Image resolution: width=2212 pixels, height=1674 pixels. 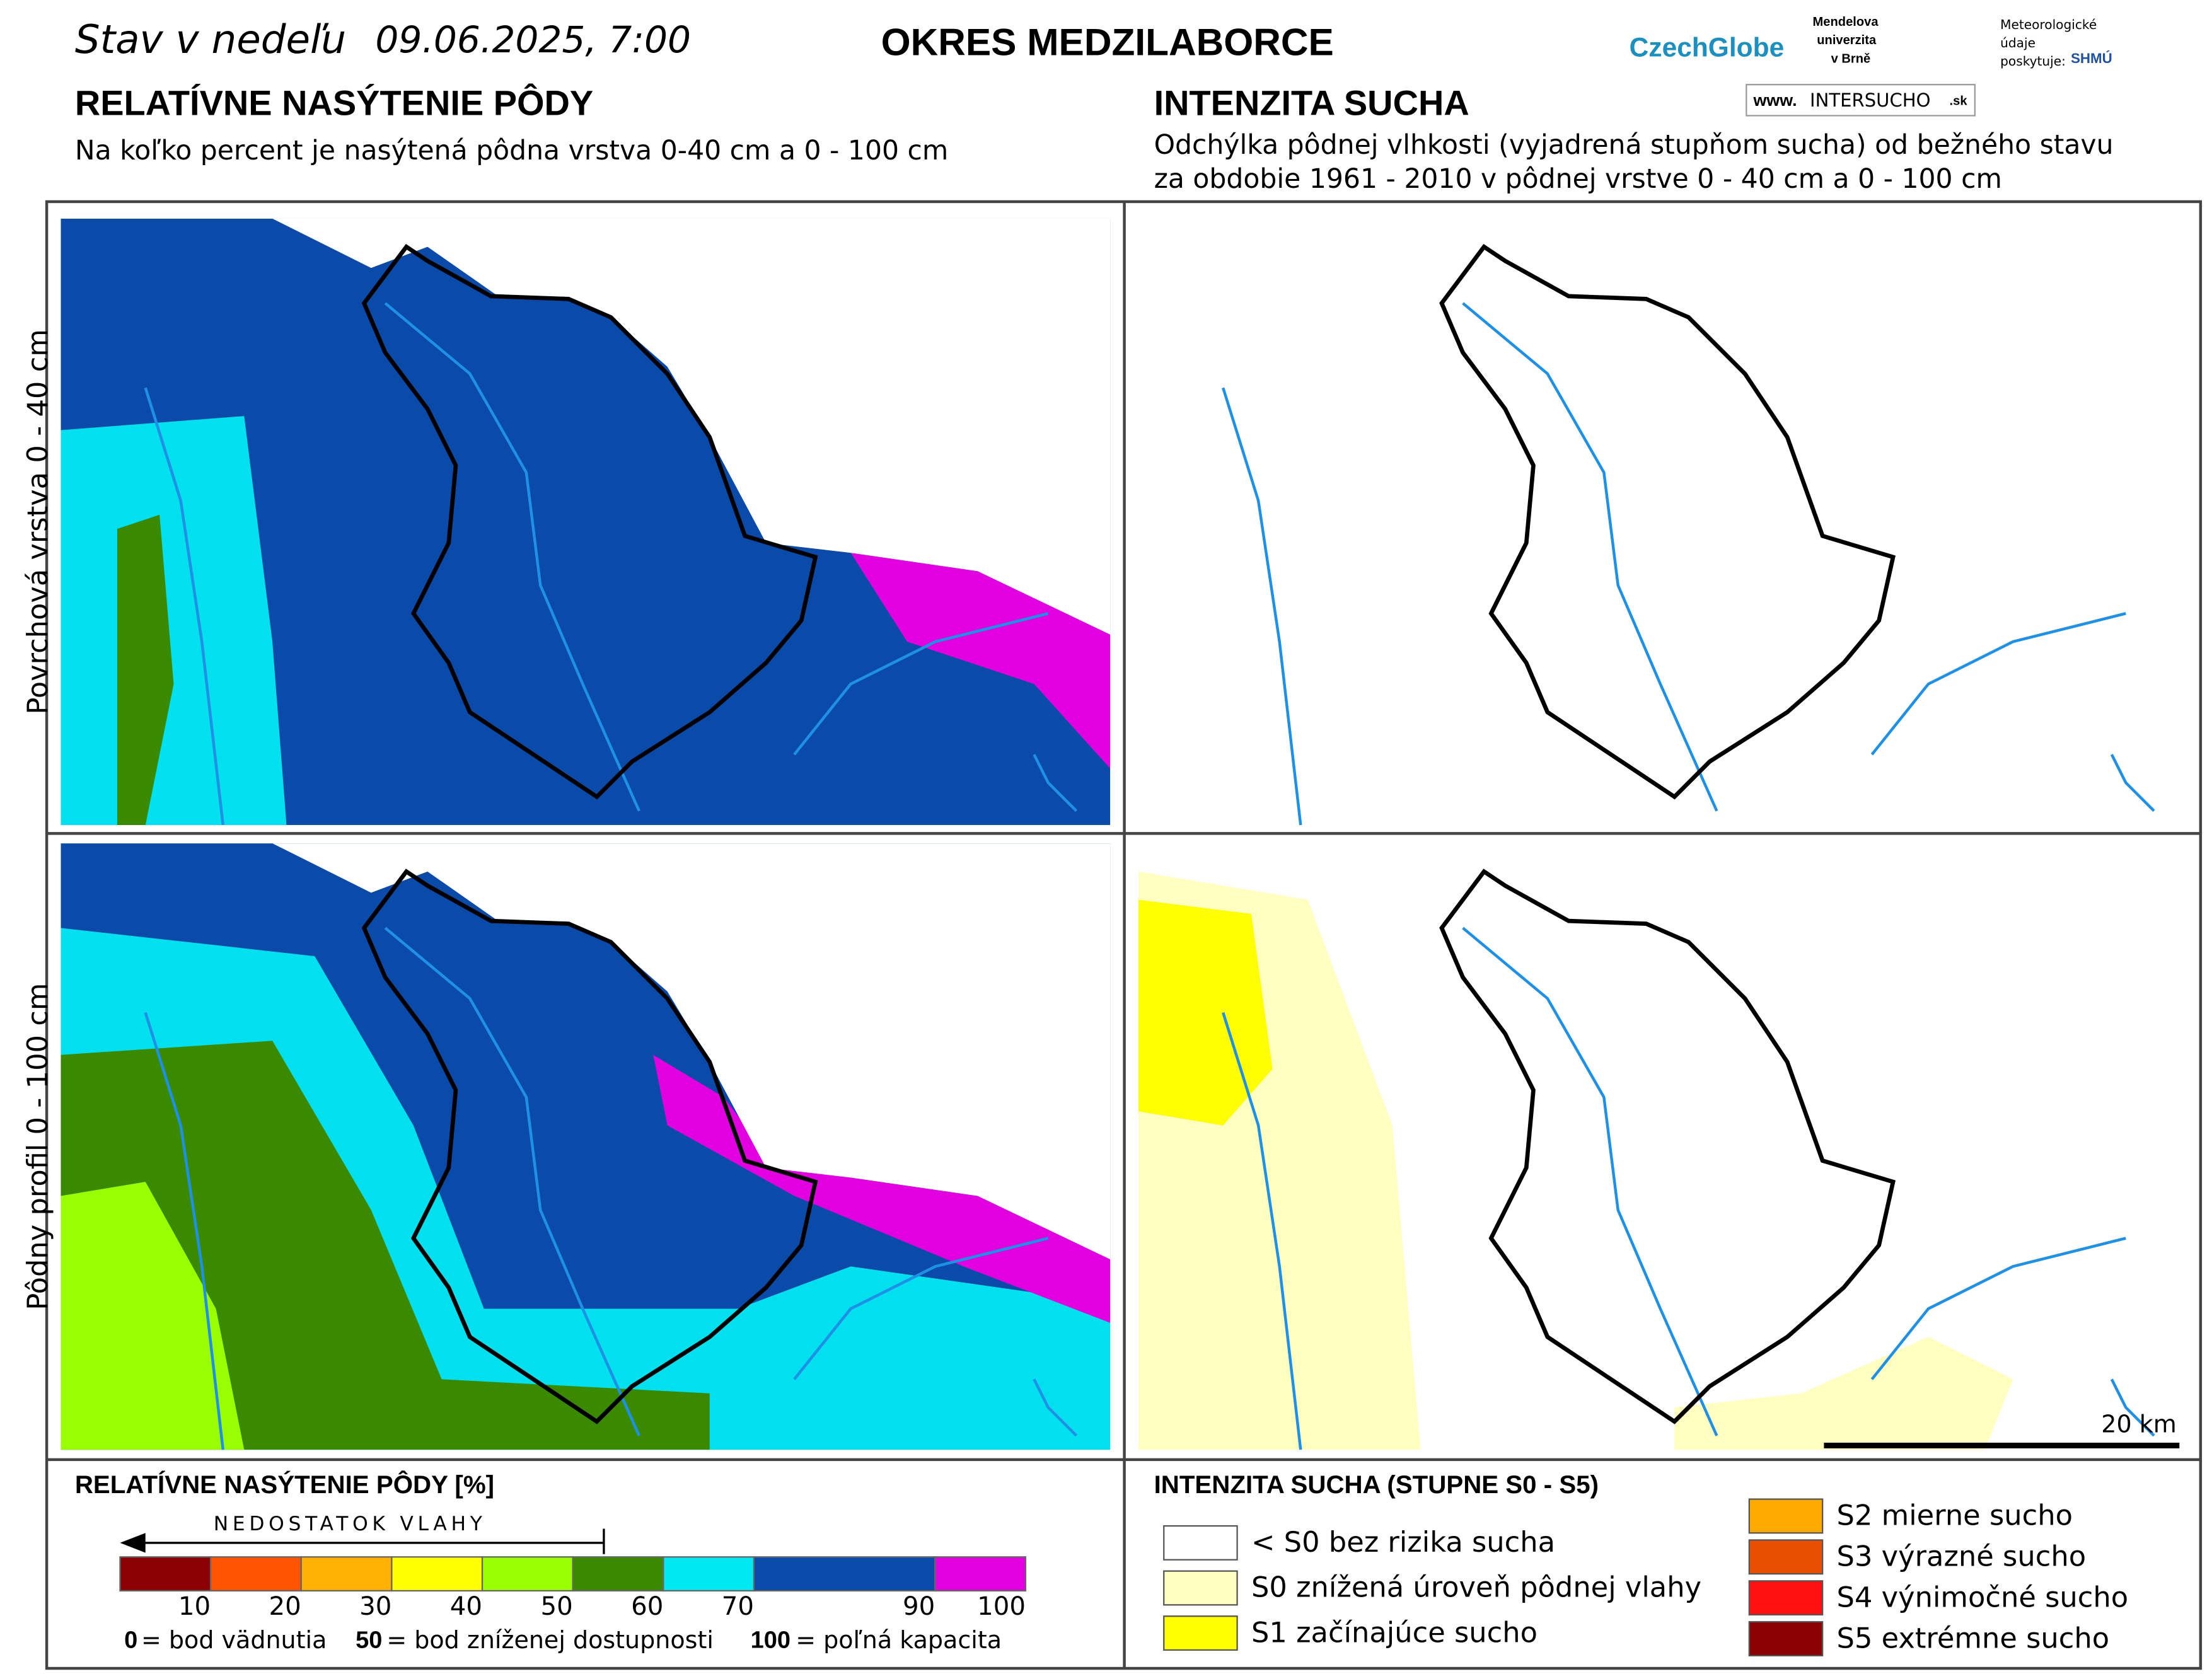 What do you see at coordinates (556, 1606) in the screenshot?
I see `colorbar-label: 50` at bounding box center [556, 1606].